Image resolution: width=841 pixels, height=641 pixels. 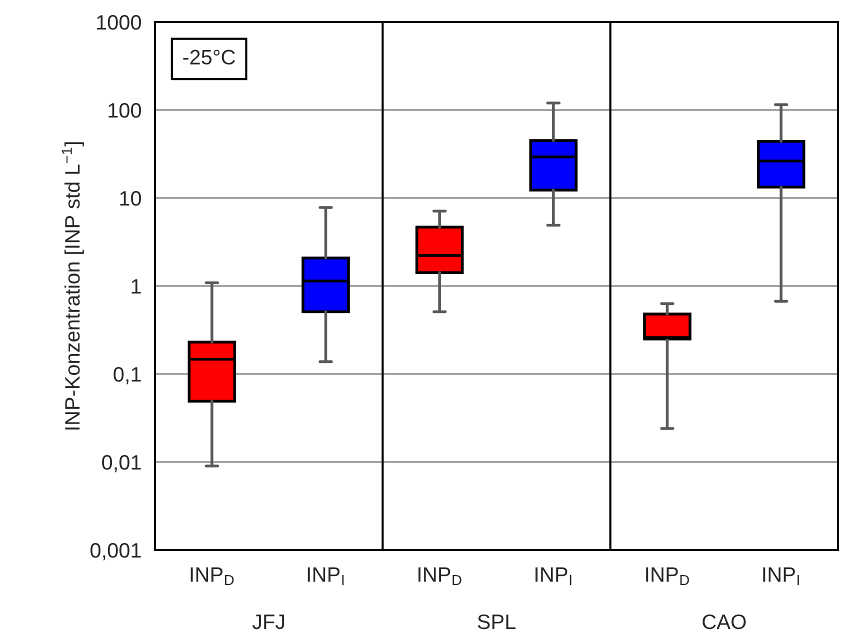 I want to click on y-axis-title: INP-Konzentration [INP std L$^{−1}$], so click(x=73, y=286).